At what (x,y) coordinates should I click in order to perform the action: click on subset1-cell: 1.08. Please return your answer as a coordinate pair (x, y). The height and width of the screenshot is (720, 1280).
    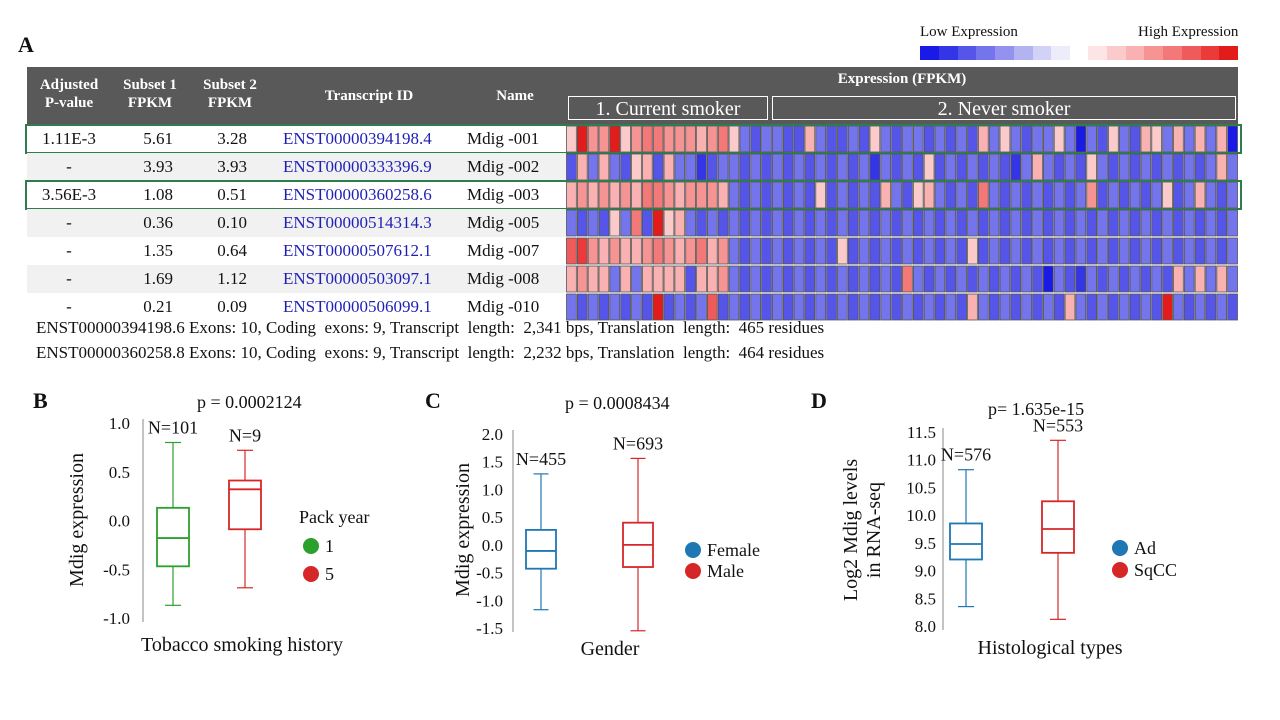
    Looking at the image, I should click on (158, 194).